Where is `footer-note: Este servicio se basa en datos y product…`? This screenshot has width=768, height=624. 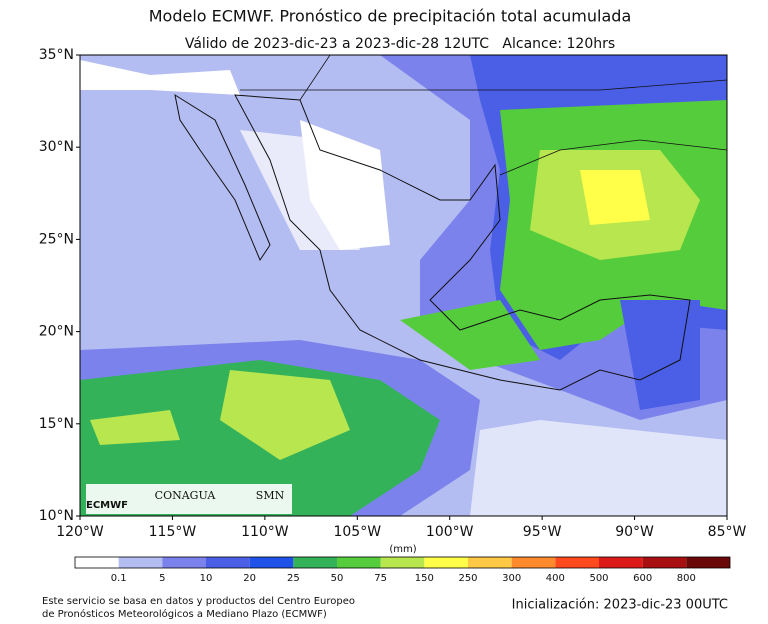 footer-note: Este servicio se basa en datos y product… is located at coordinates (198, 601).